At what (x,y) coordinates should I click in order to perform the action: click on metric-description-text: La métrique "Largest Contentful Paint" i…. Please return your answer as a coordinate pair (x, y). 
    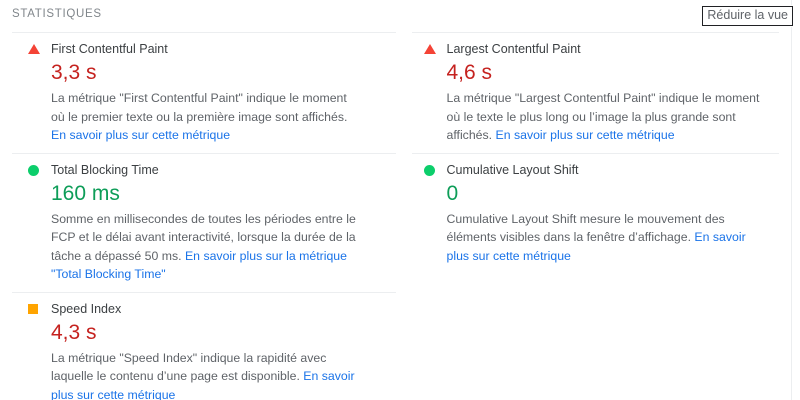
    Looking at the image, I should click on (603, 116).